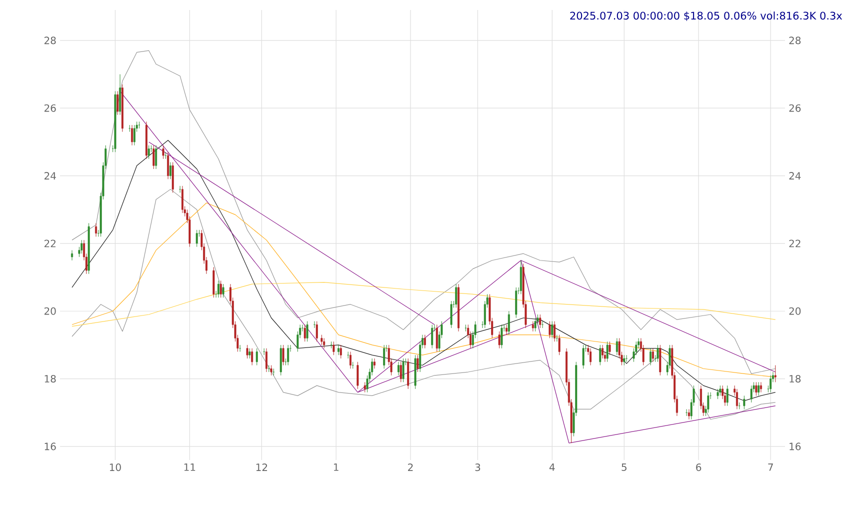  Describe the element at coordinates (50, 446) in the screenshot. I see `y-tick-label: 16` at that location.